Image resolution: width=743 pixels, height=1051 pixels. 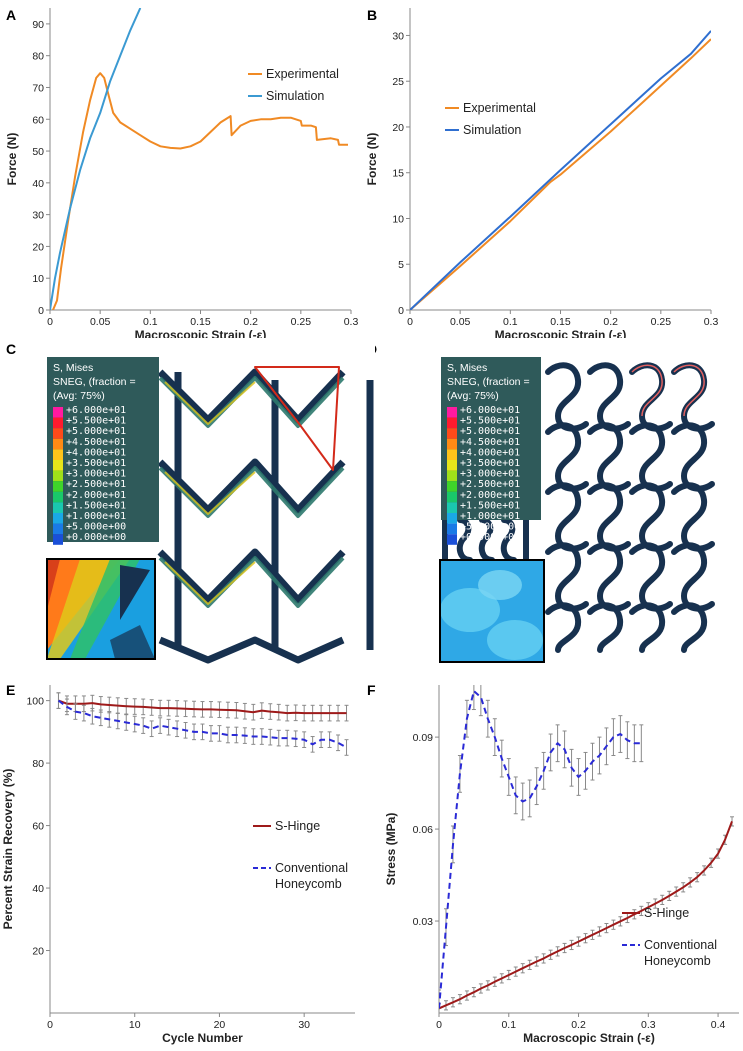 What do you see at coordinates (11, 349) in the screenshot?
I see `panel-letter-c: C` at bounding box center [11, 349].